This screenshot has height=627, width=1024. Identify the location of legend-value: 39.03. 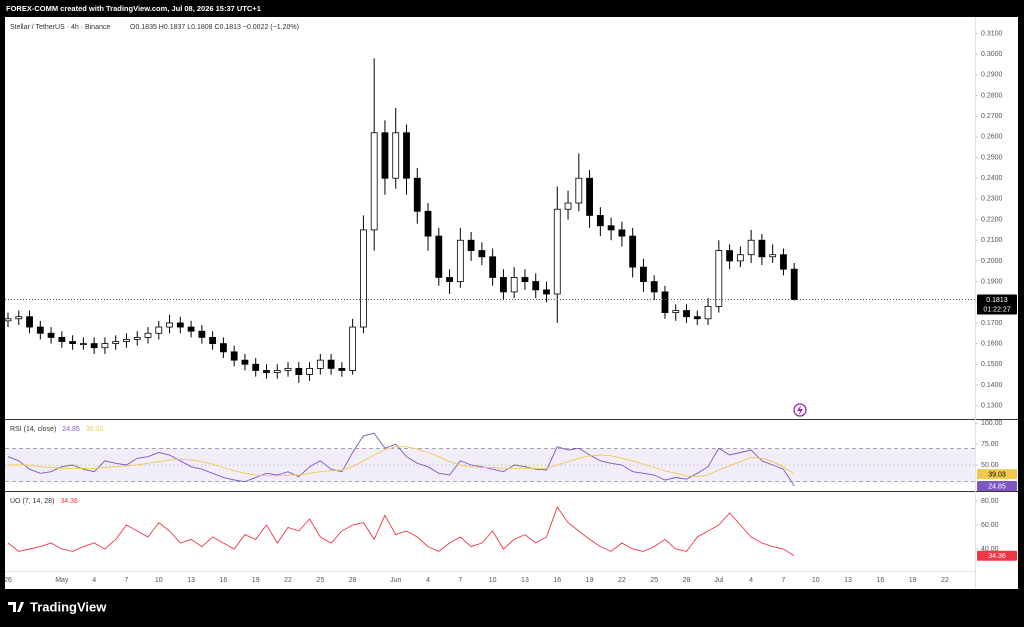
(95, 429).